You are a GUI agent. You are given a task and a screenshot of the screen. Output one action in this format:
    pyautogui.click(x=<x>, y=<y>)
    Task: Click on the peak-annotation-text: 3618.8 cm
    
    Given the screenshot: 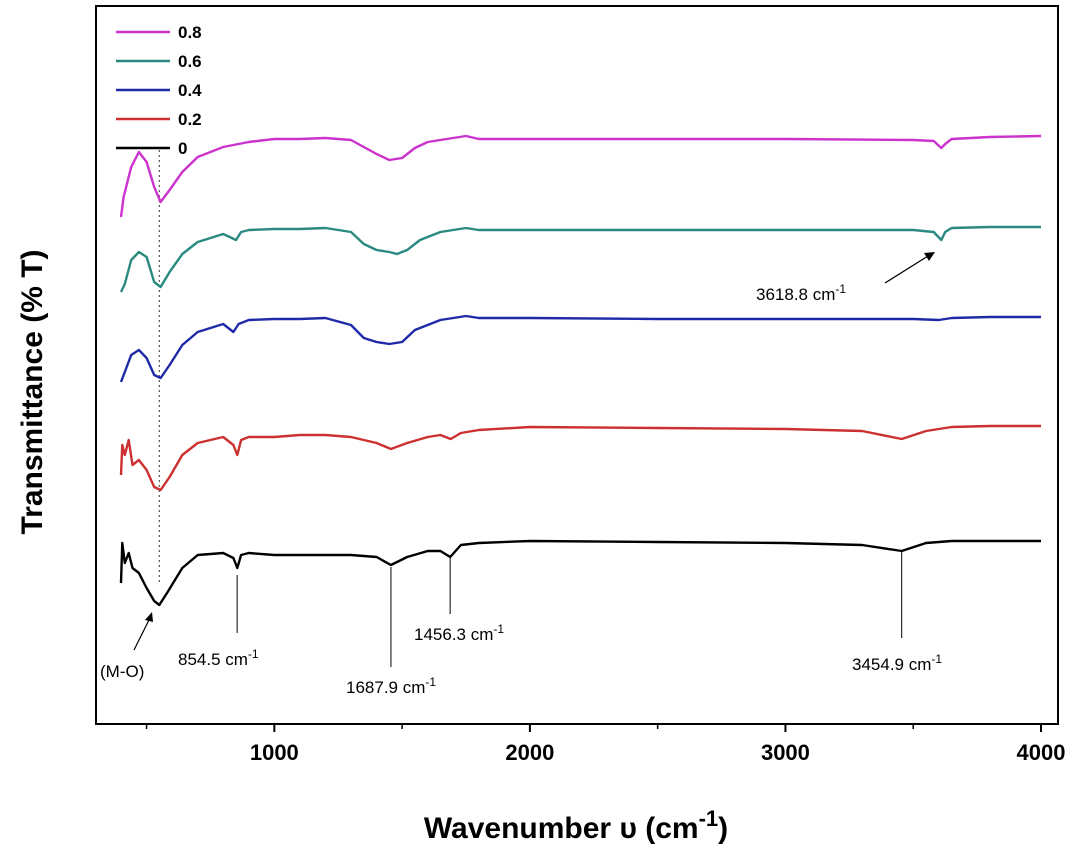 What is the action you would take?
    pyautogui.click(x=795, y=294)
    